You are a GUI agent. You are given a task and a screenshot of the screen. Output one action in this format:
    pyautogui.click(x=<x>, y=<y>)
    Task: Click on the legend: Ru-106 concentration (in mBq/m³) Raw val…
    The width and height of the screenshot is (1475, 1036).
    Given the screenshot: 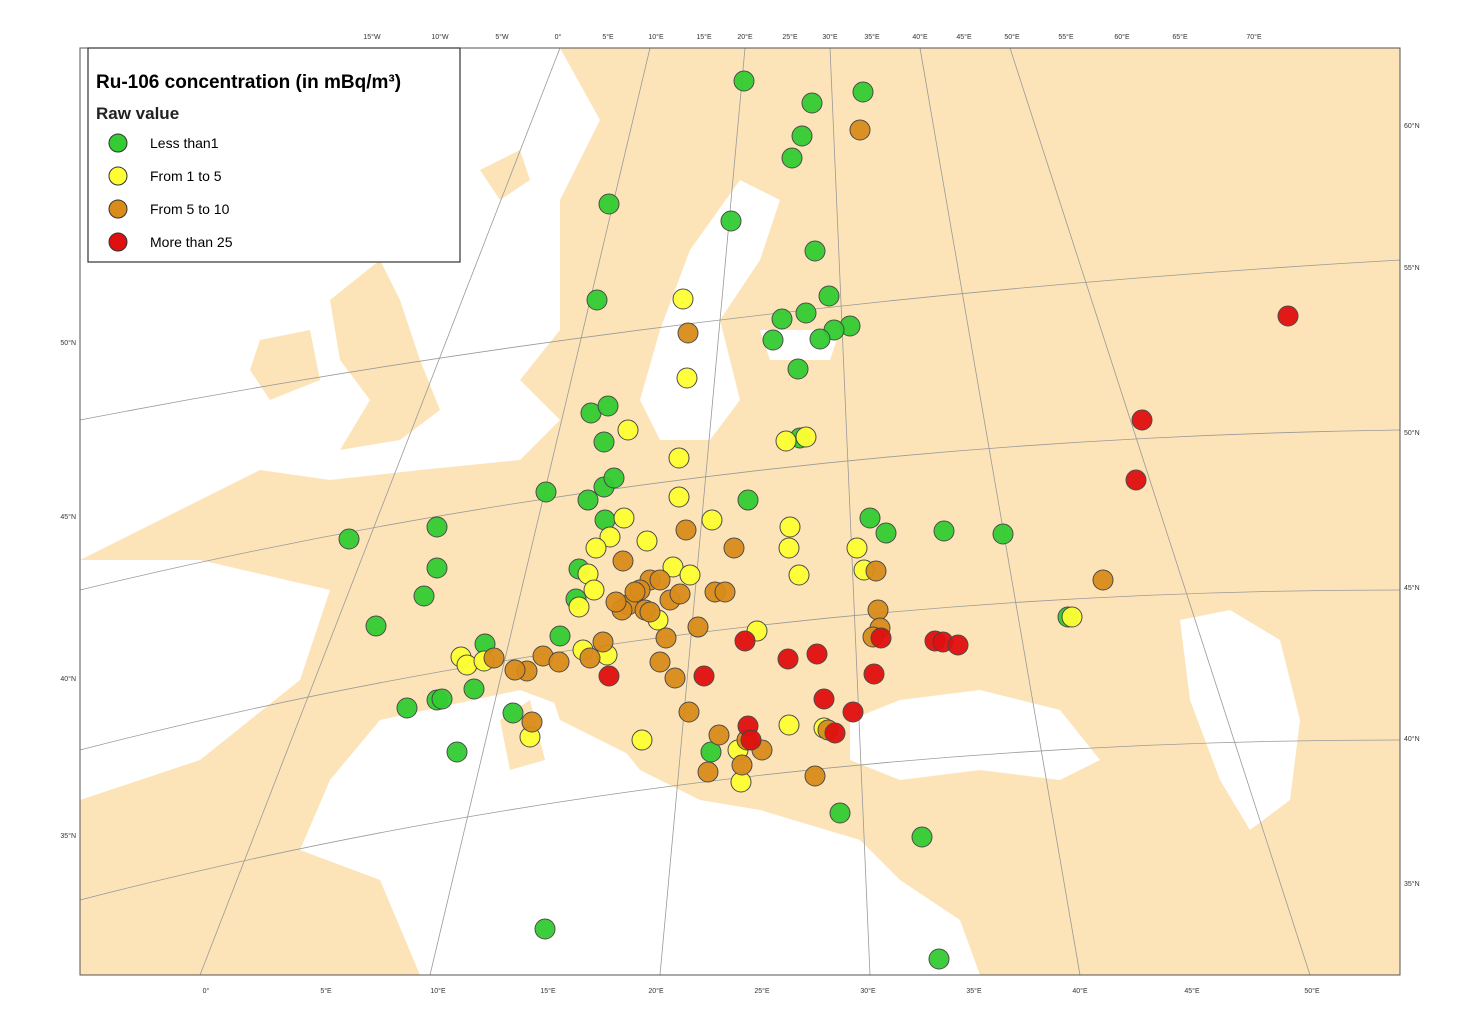 What is the action you would take?
    pyautogui.click(x=274, y=155)
    